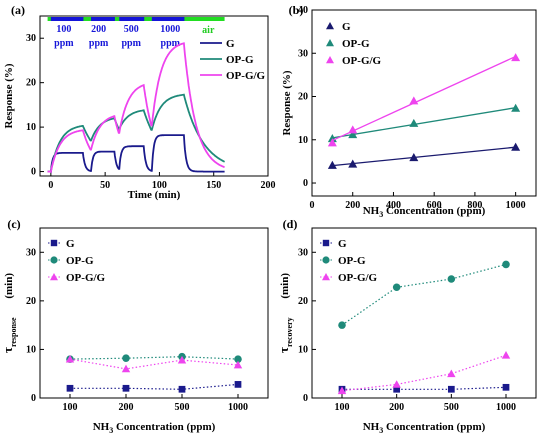  I want to click on fit-line-OP-G, so click(424, 123).